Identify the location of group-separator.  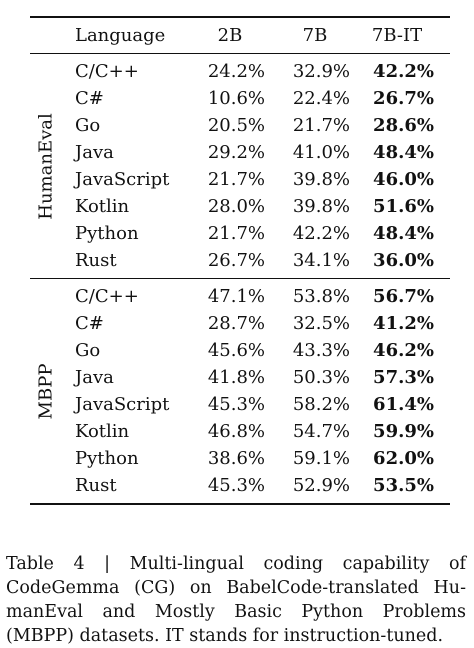
(240, 278).